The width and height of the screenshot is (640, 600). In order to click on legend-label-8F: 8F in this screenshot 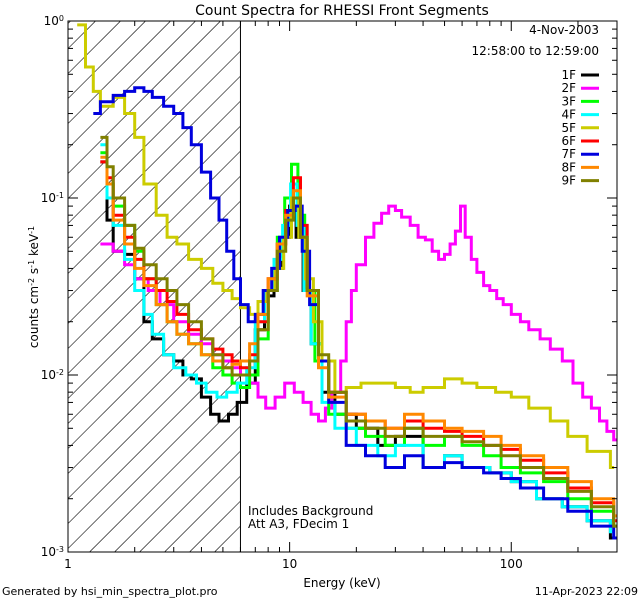, I will do `click(568, 167)`.